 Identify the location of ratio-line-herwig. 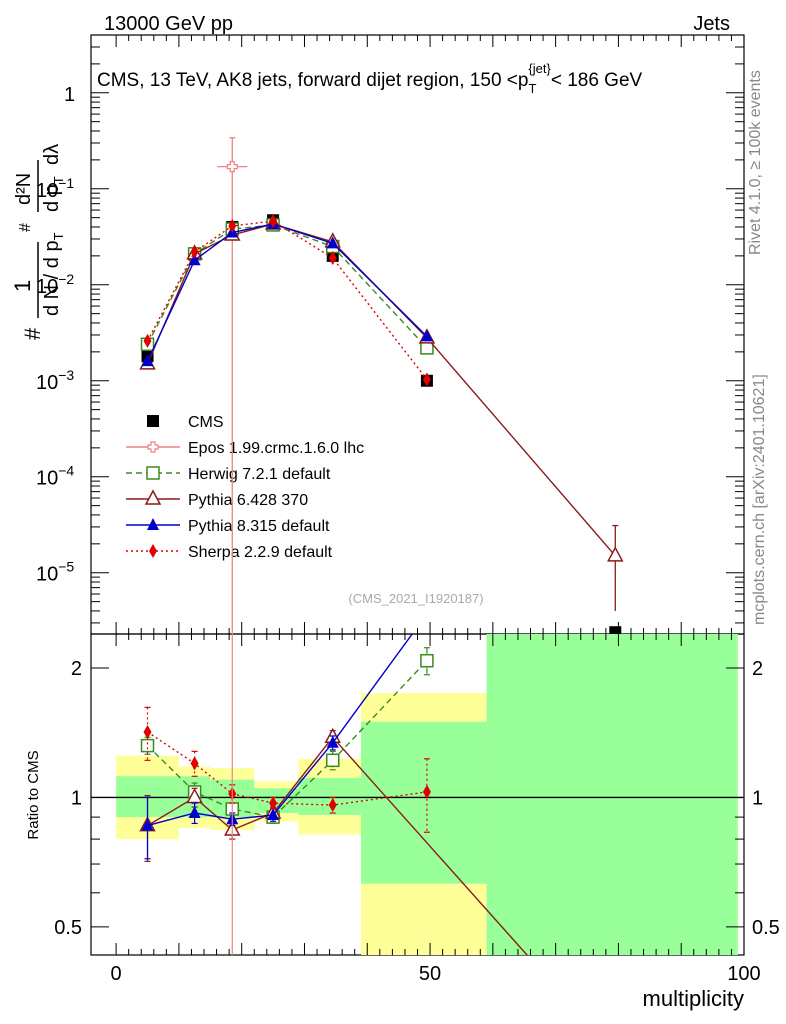
(287, 739).